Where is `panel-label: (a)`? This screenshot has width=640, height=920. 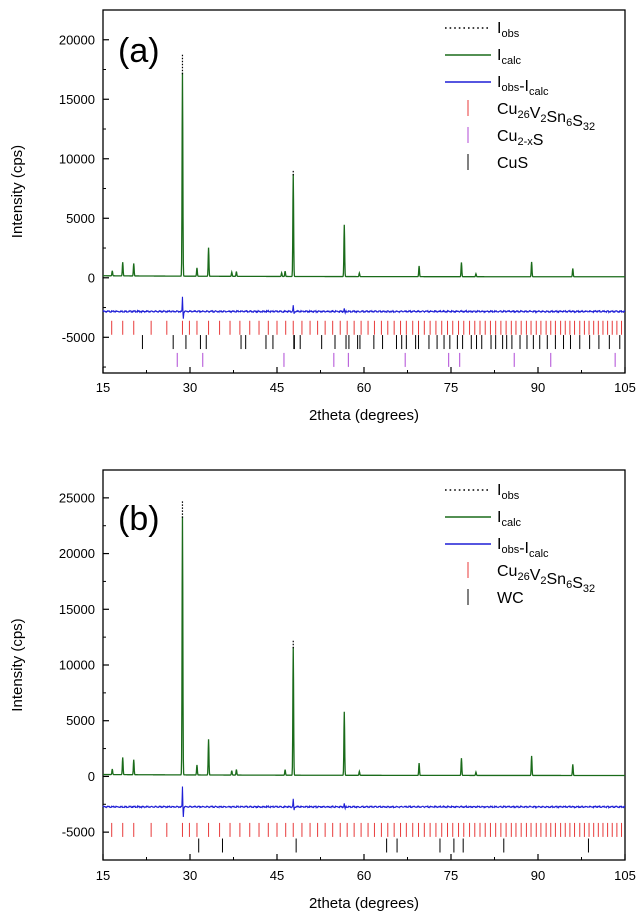 panel-label: (a) is located at coordinates (139, 51).